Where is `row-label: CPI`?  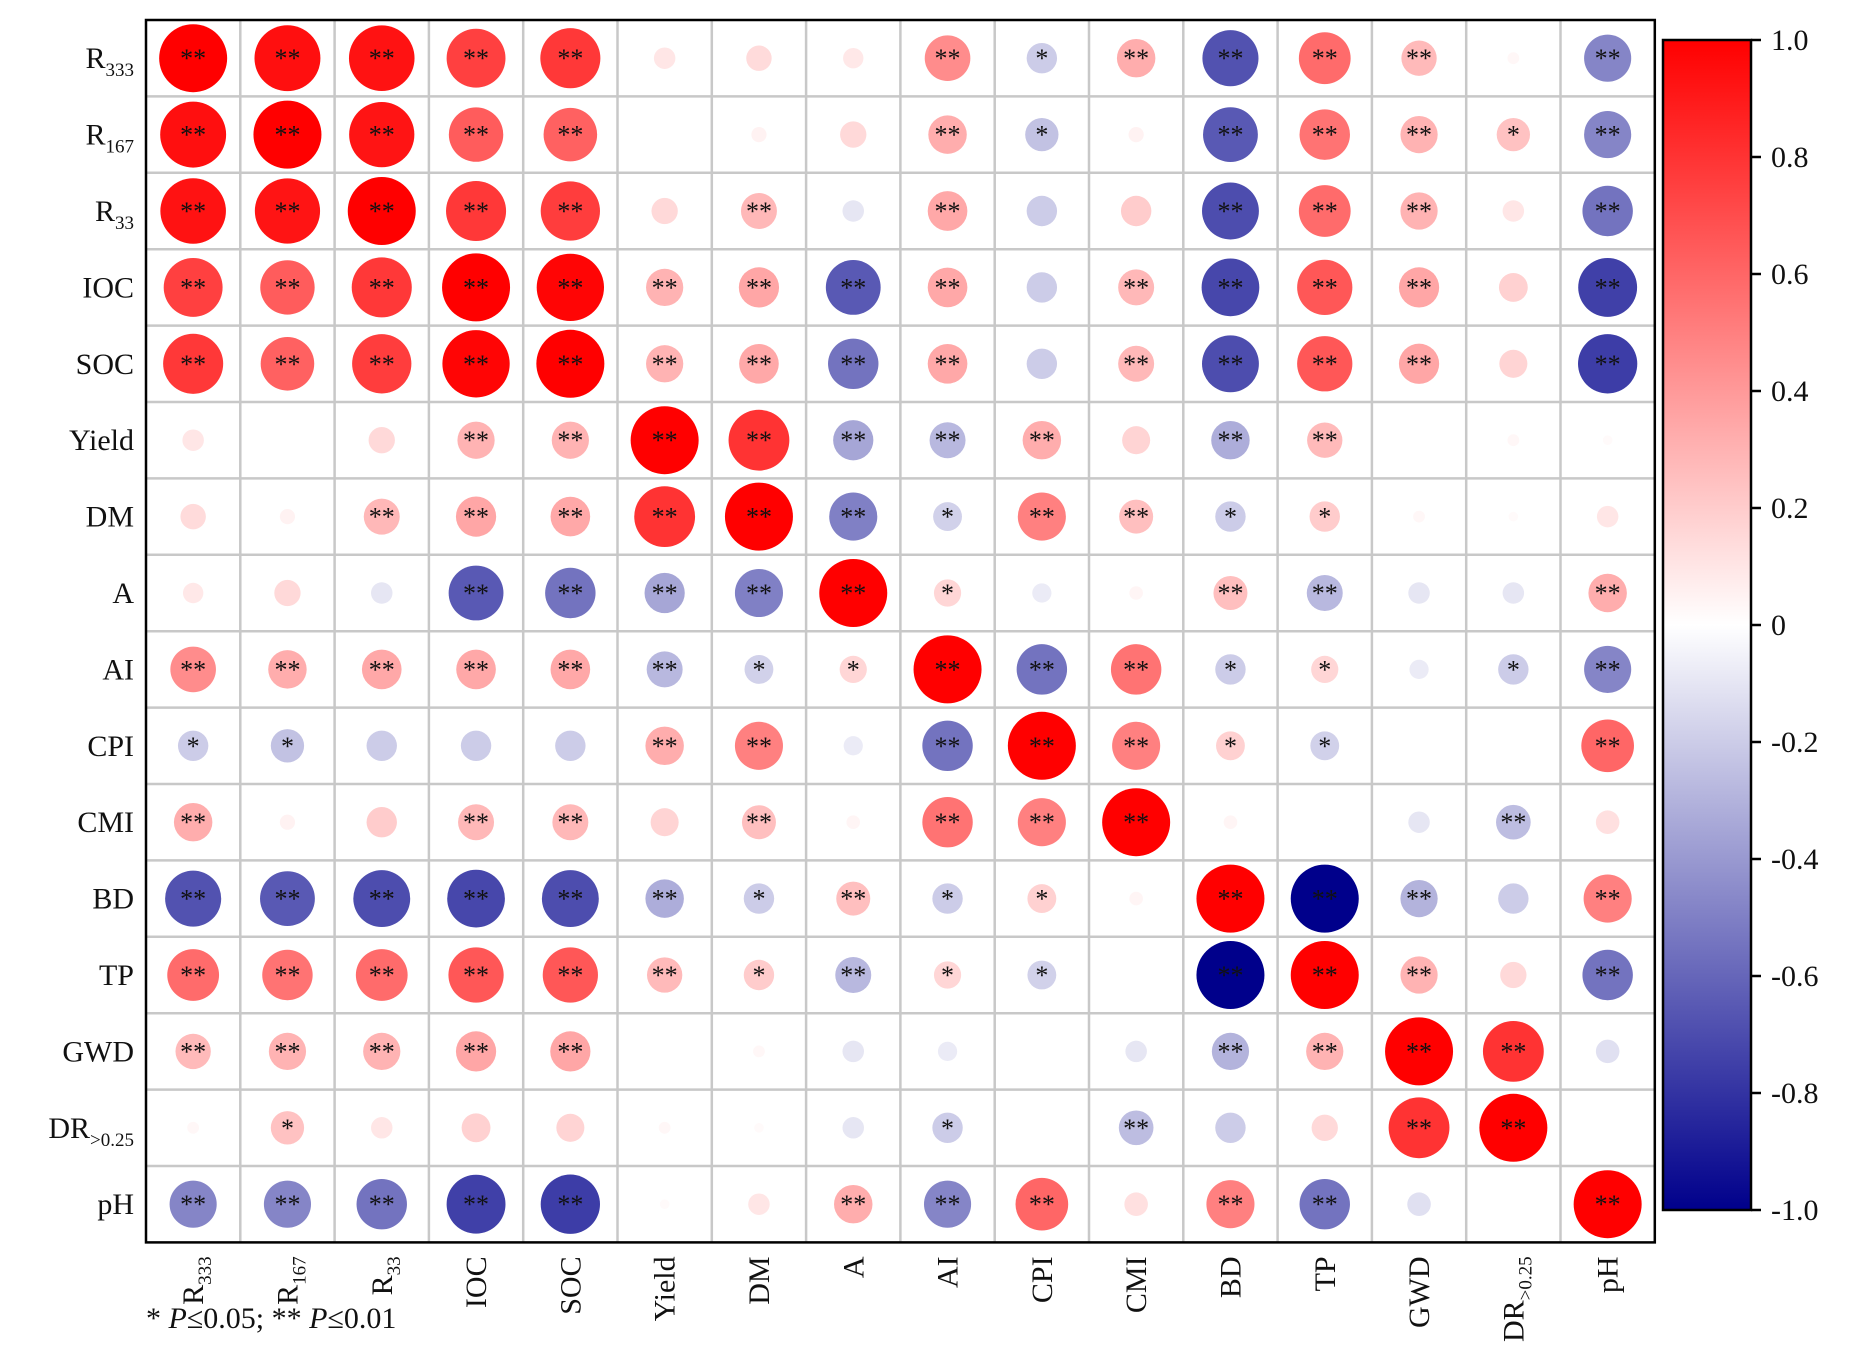 row-label: CPI is located at coordinates (110, 746).